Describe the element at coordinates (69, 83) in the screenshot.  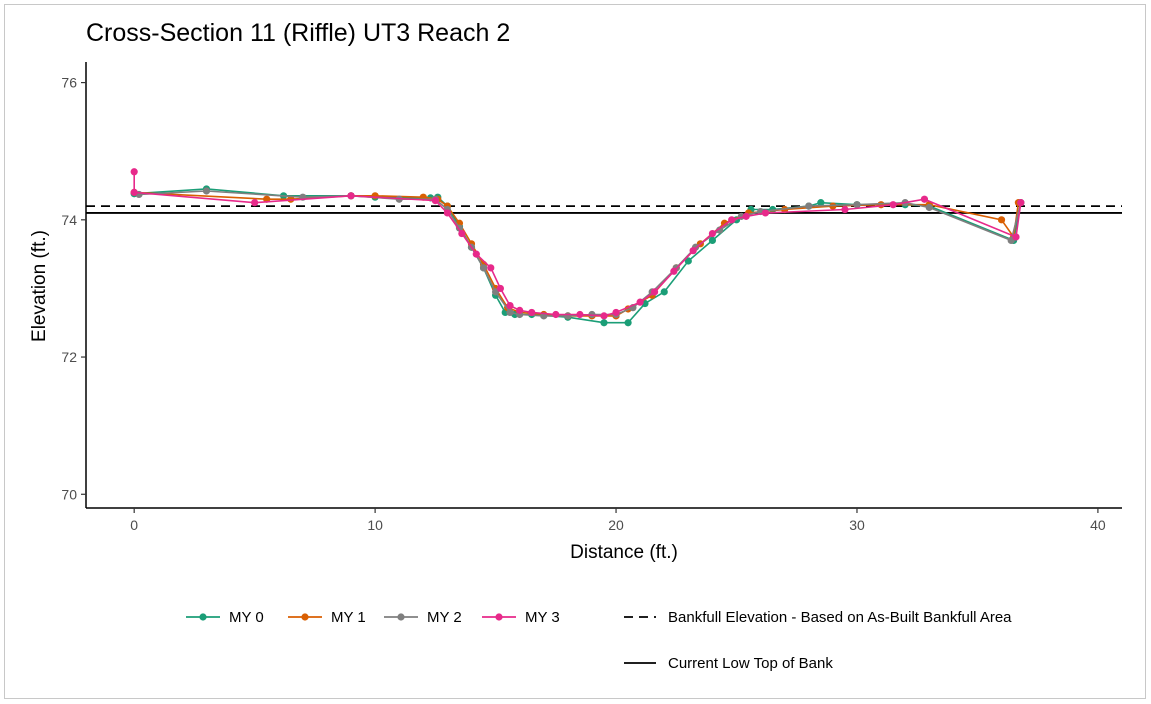
I see `y-tick-label: 76` at that location.